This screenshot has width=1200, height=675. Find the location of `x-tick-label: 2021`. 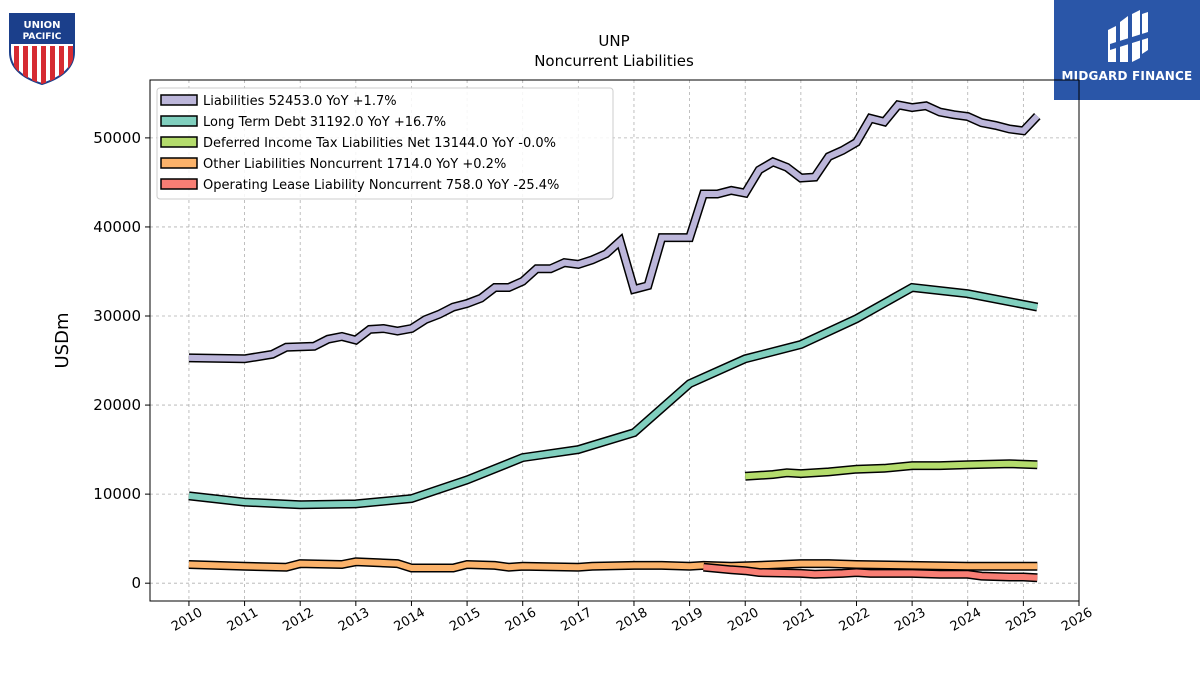

x-tick-label: 2021 is located at coordinates (799, 620).